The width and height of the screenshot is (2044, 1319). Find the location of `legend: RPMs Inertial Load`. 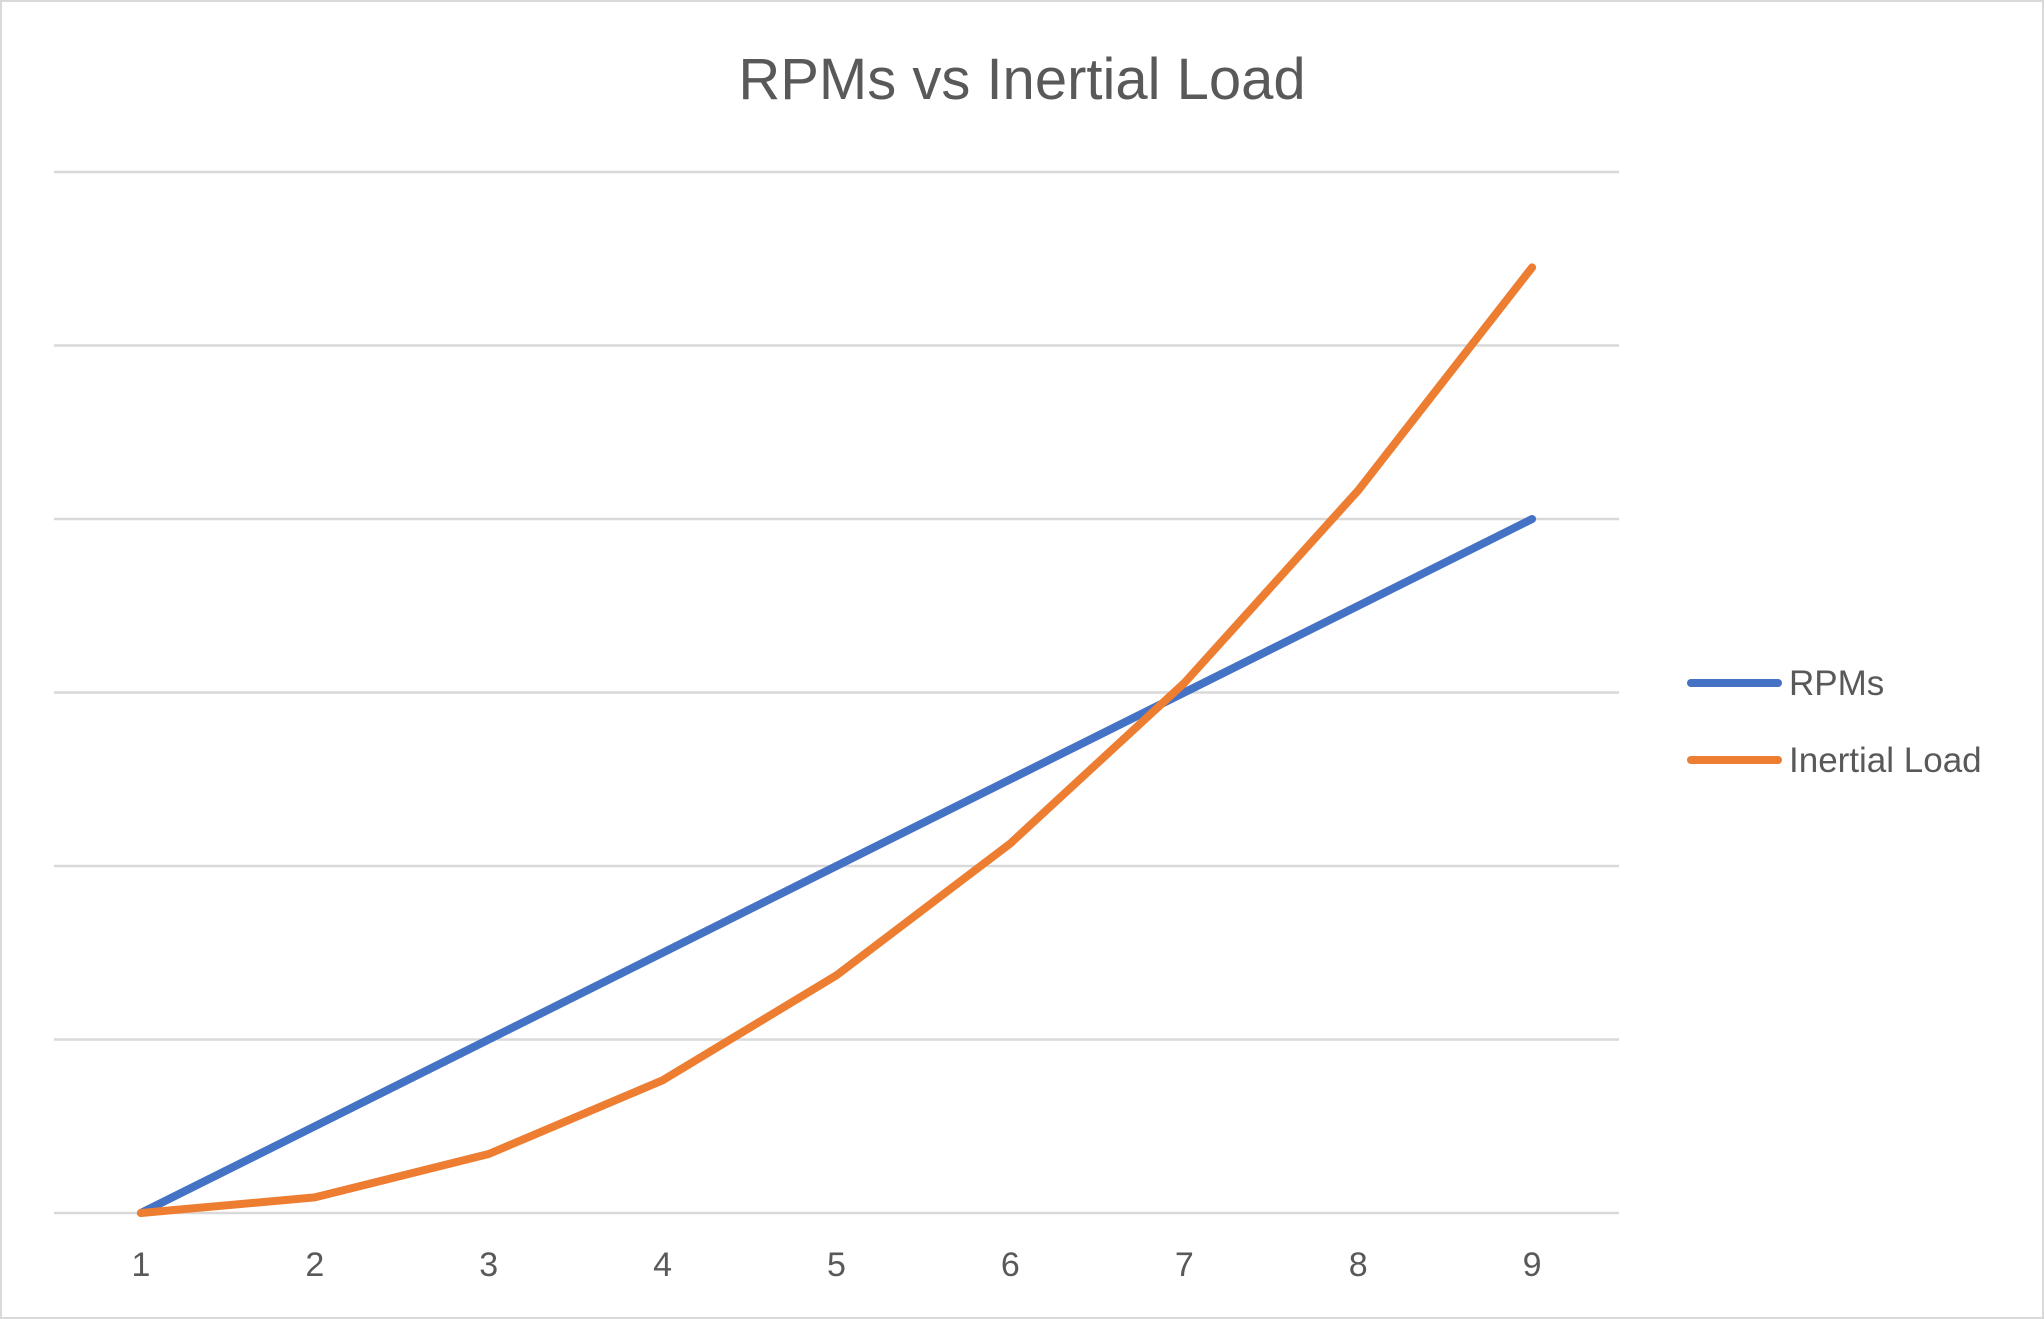

legend: RPMs Inertial Load is located at coordinates (1834, 722).